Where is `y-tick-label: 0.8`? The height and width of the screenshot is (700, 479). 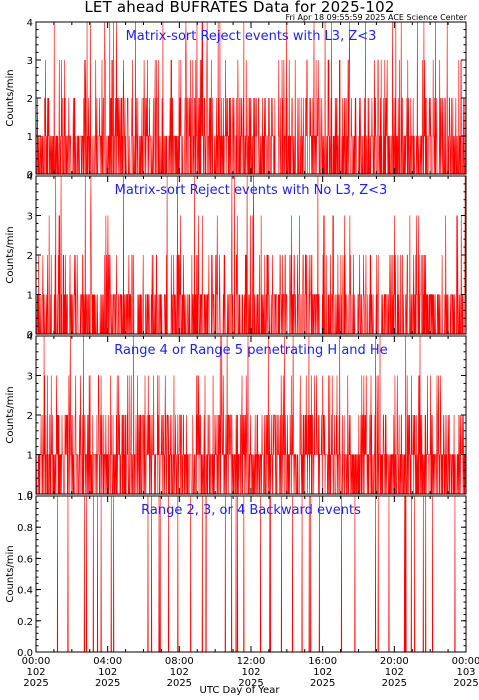
y-tick-label: 0.8 is located at coordinates (25, 528).